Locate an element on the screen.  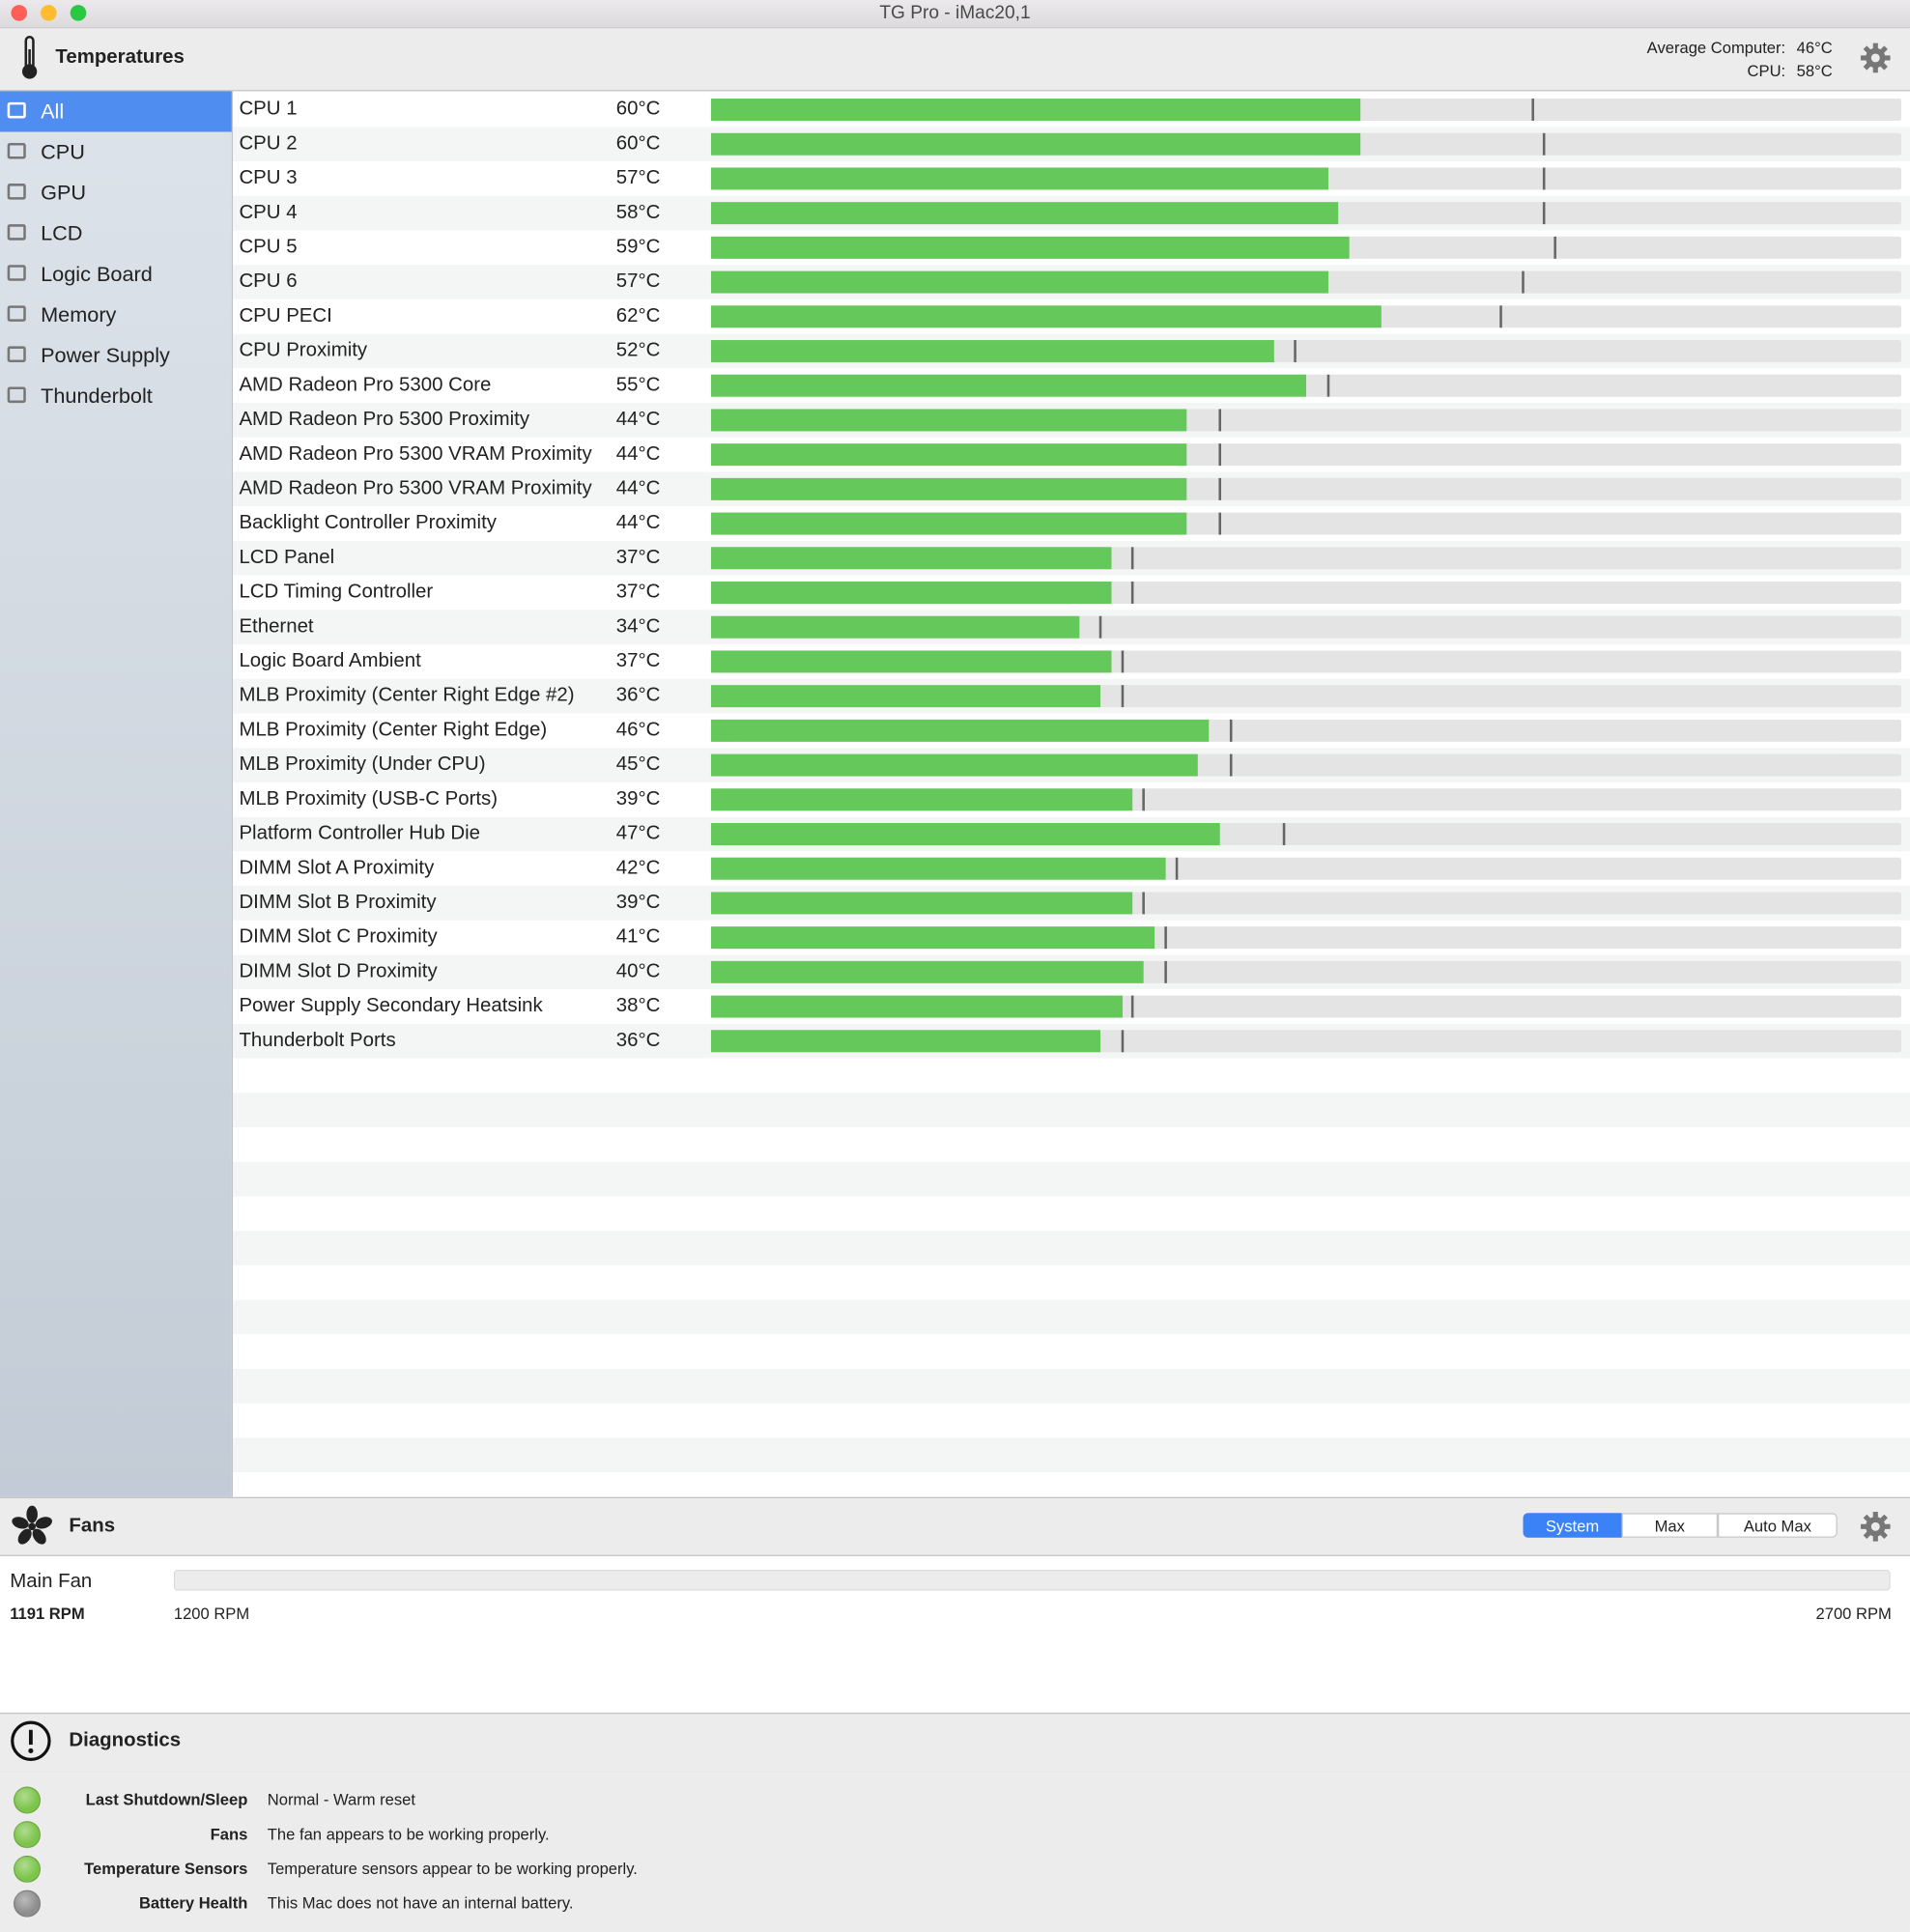
fan-mode-button: System is located at coordinates (1573, 1525).